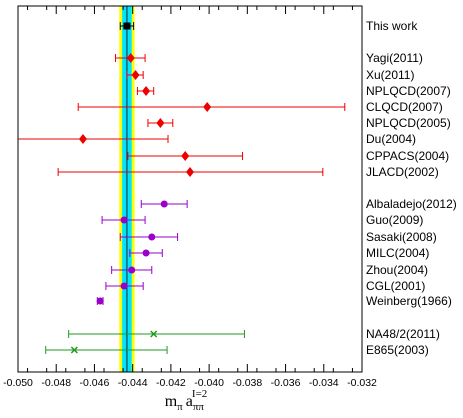 This screenshot has width=463, height=418. Describe the element at coordinates (286, 383) in the screenshot. I see `x-tick-label: -0.036` at that location.